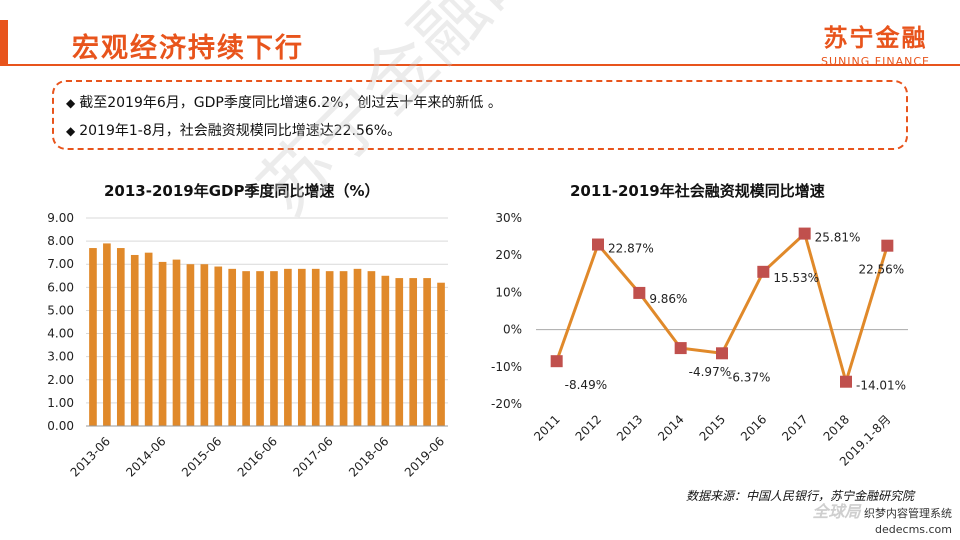 This screenshot has height=540, width=960. I want to click on footer-line-1: 织梦内容管理系统, so click(908, 513).